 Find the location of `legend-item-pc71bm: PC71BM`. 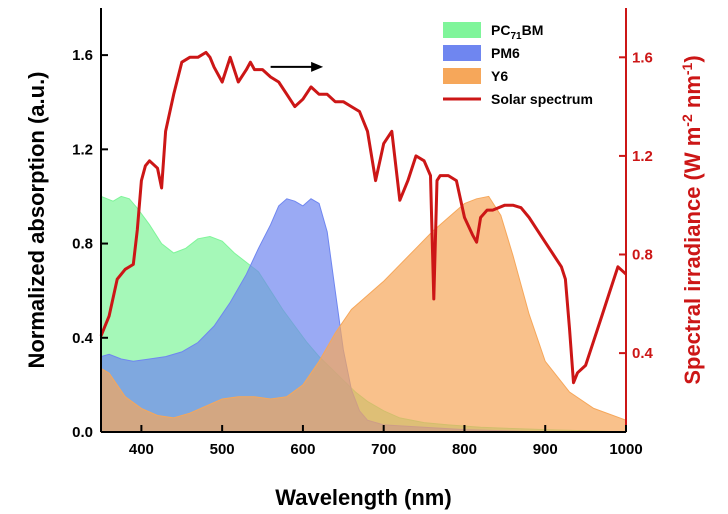

legend-item-pc71bm: PC71BM is located at coordinates (493, 32).